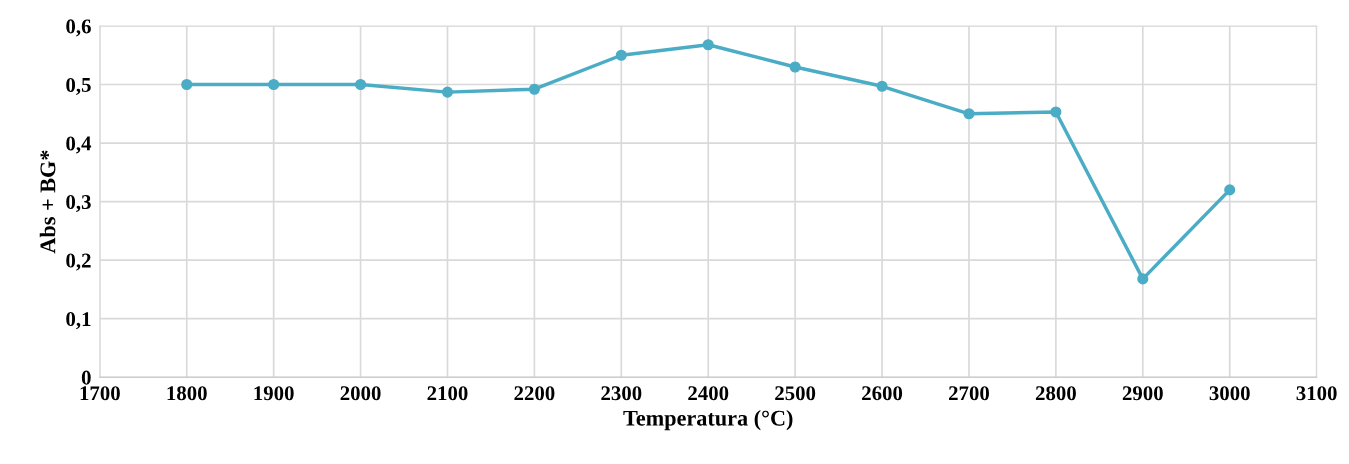  I want to click on y-tick-label: 0,6, so click(78, 28).